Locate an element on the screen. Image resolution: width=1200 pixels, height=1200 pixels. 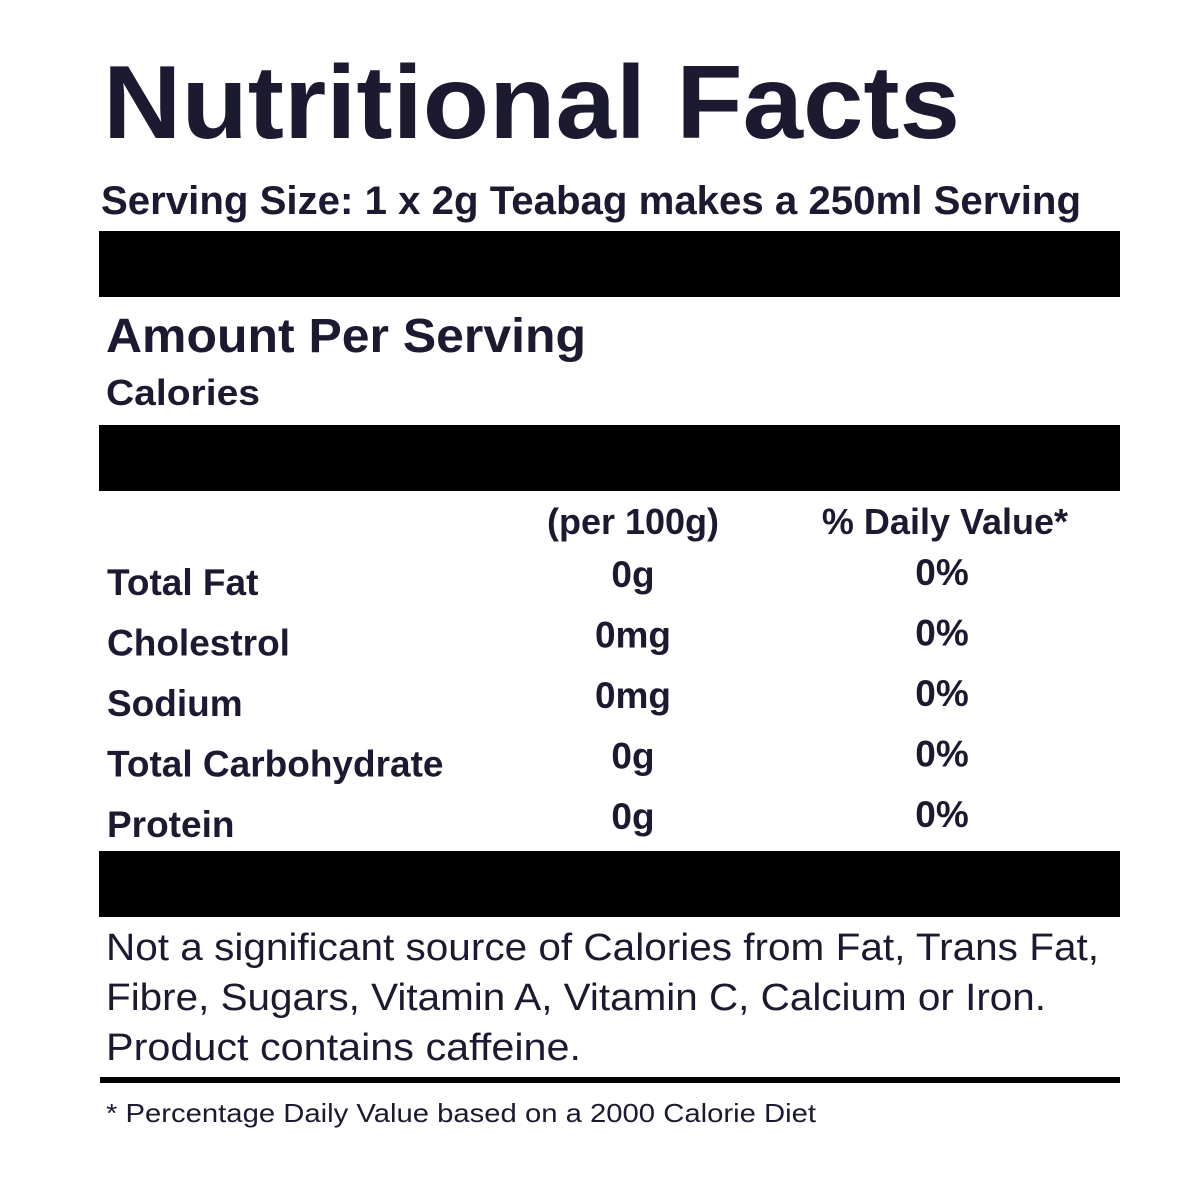
nutrient-label: Total Carbohydrate is located at coordinates (275, 764).